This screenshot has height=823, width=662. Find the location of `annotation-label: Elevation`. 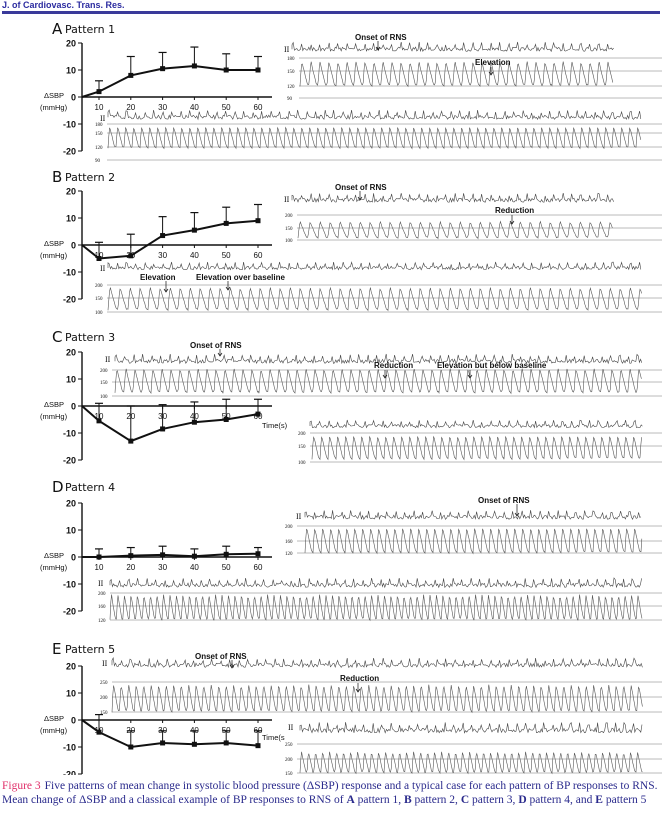

annotation-label: Elevation is located at coordinates (493, 62).